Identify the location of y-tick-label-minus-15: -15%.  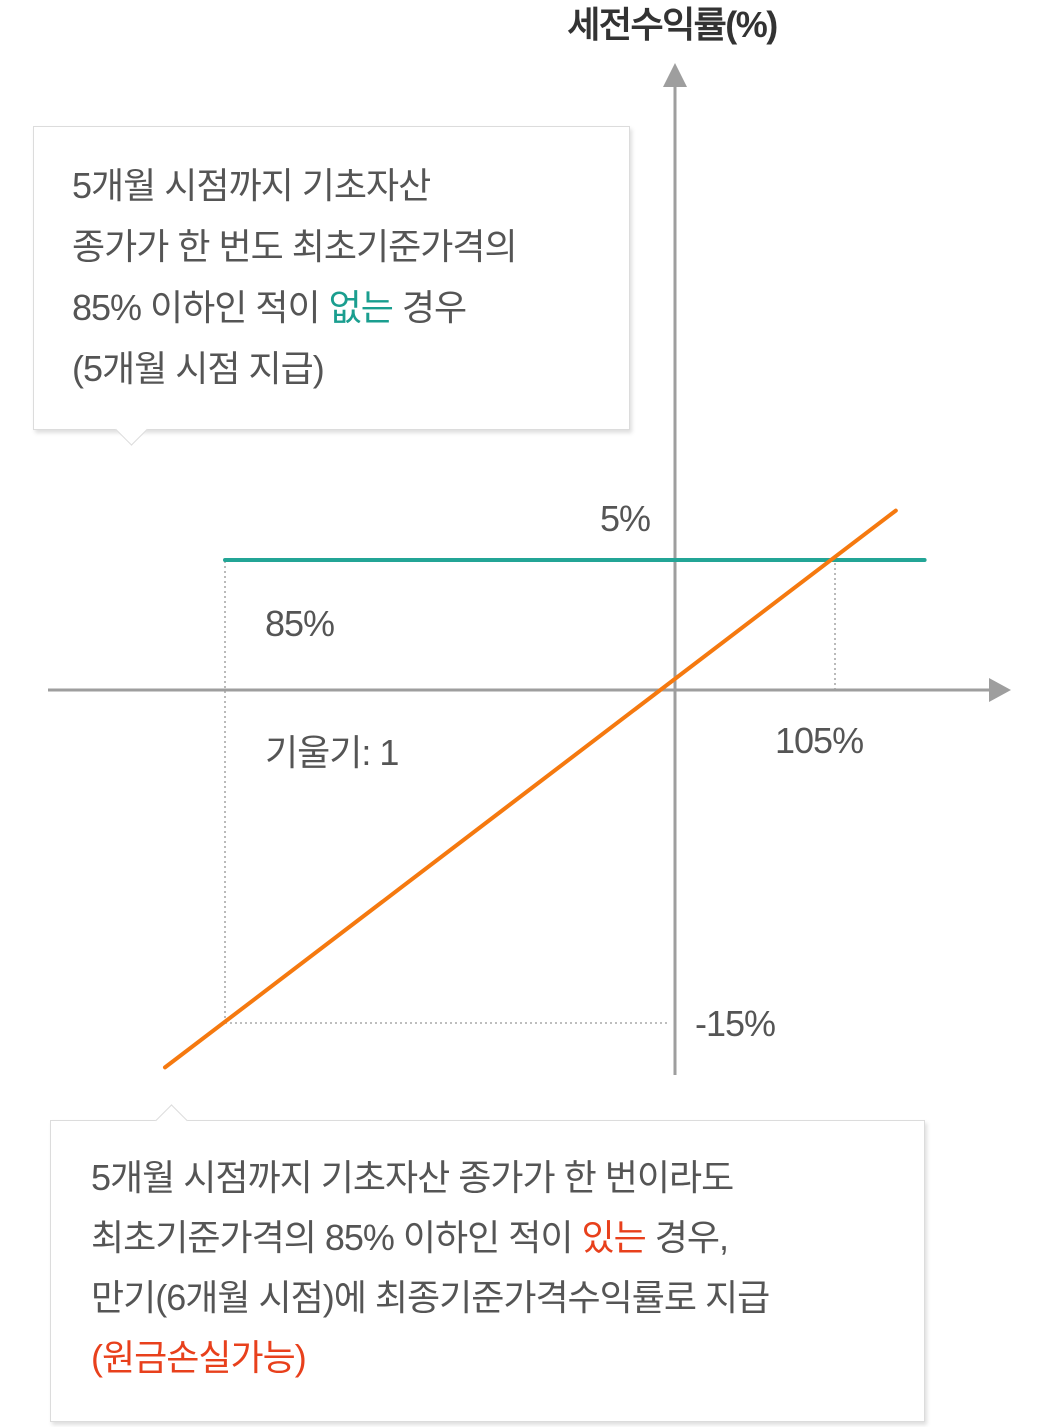
(735, 1023).